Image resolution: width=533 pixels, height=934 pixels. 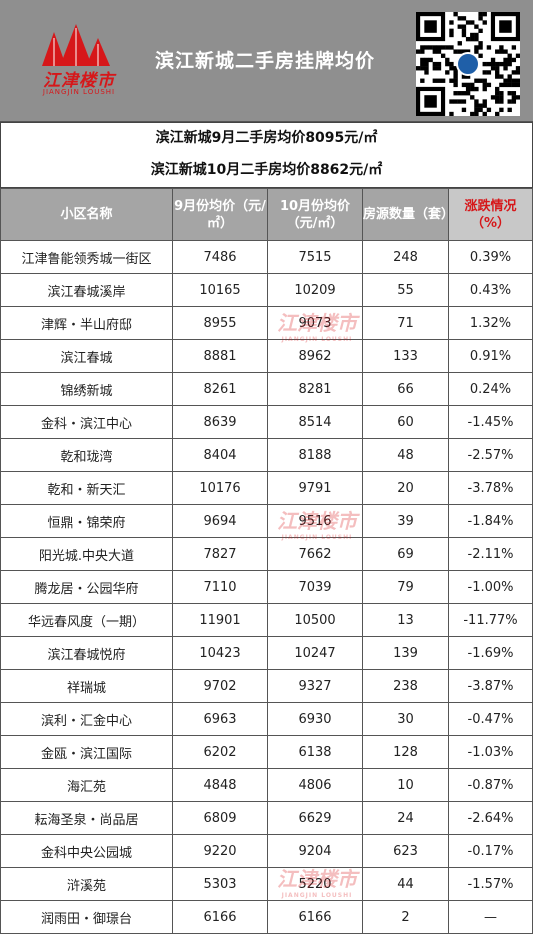 What do you see at coordinates (86, 323) in the screenshot?
I see `cell-name: 津辉・半山府邸` at bounding box center [86, 323].